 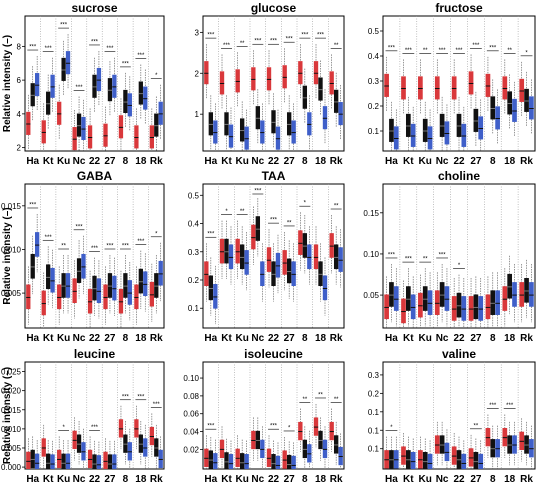 I want to click on y-tick-label: 0.2, so click(x=374, y=393).